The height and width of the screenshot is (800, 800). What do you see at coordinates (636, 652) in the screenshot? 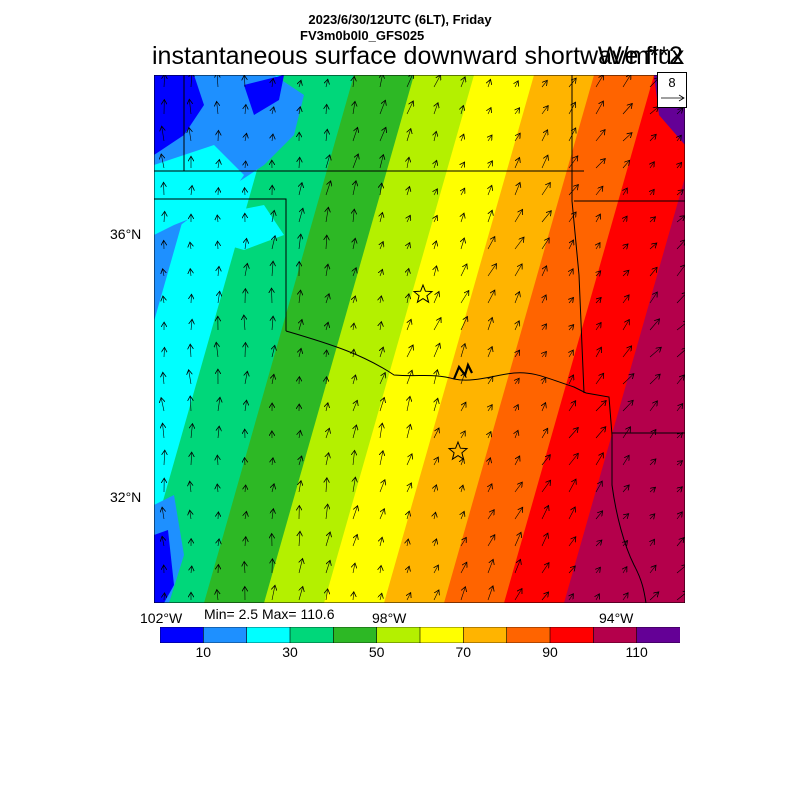
I see `colorbar-tick-label: 110` at bounding box center [636, 652].